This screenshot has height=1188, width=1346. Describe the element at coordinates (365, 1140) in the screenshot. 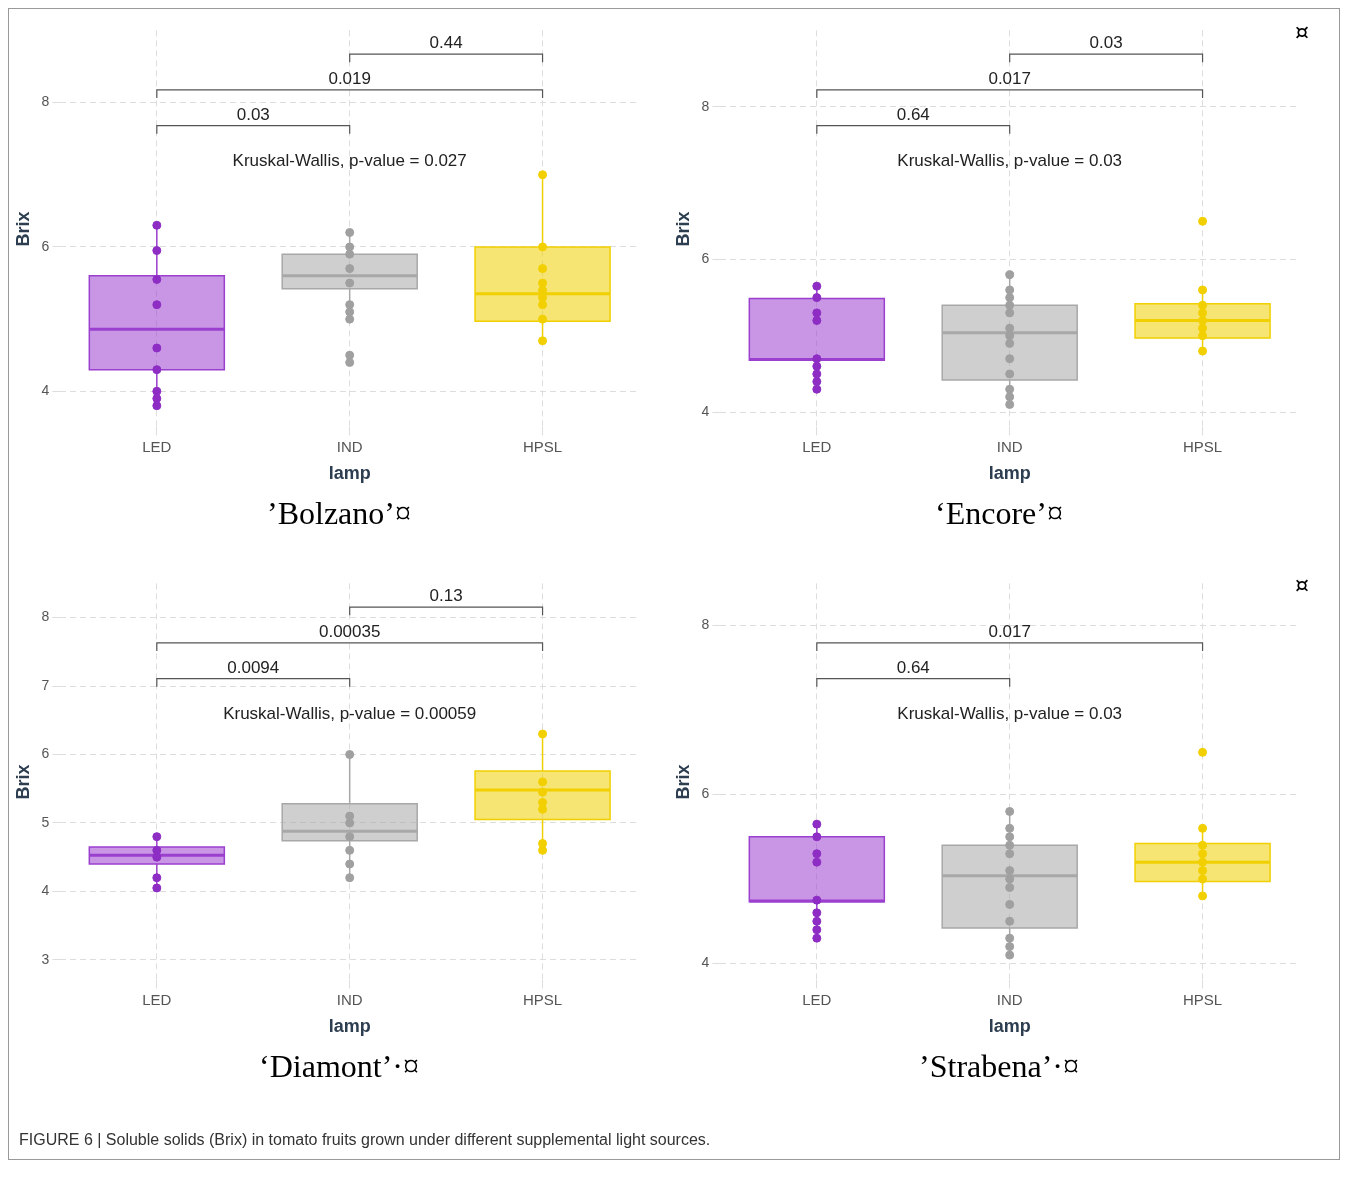

I see `caption: FIGURE 6 | Soluble solids (Brix) in tomato fruits grown under different supplemental light sources.` at that location.